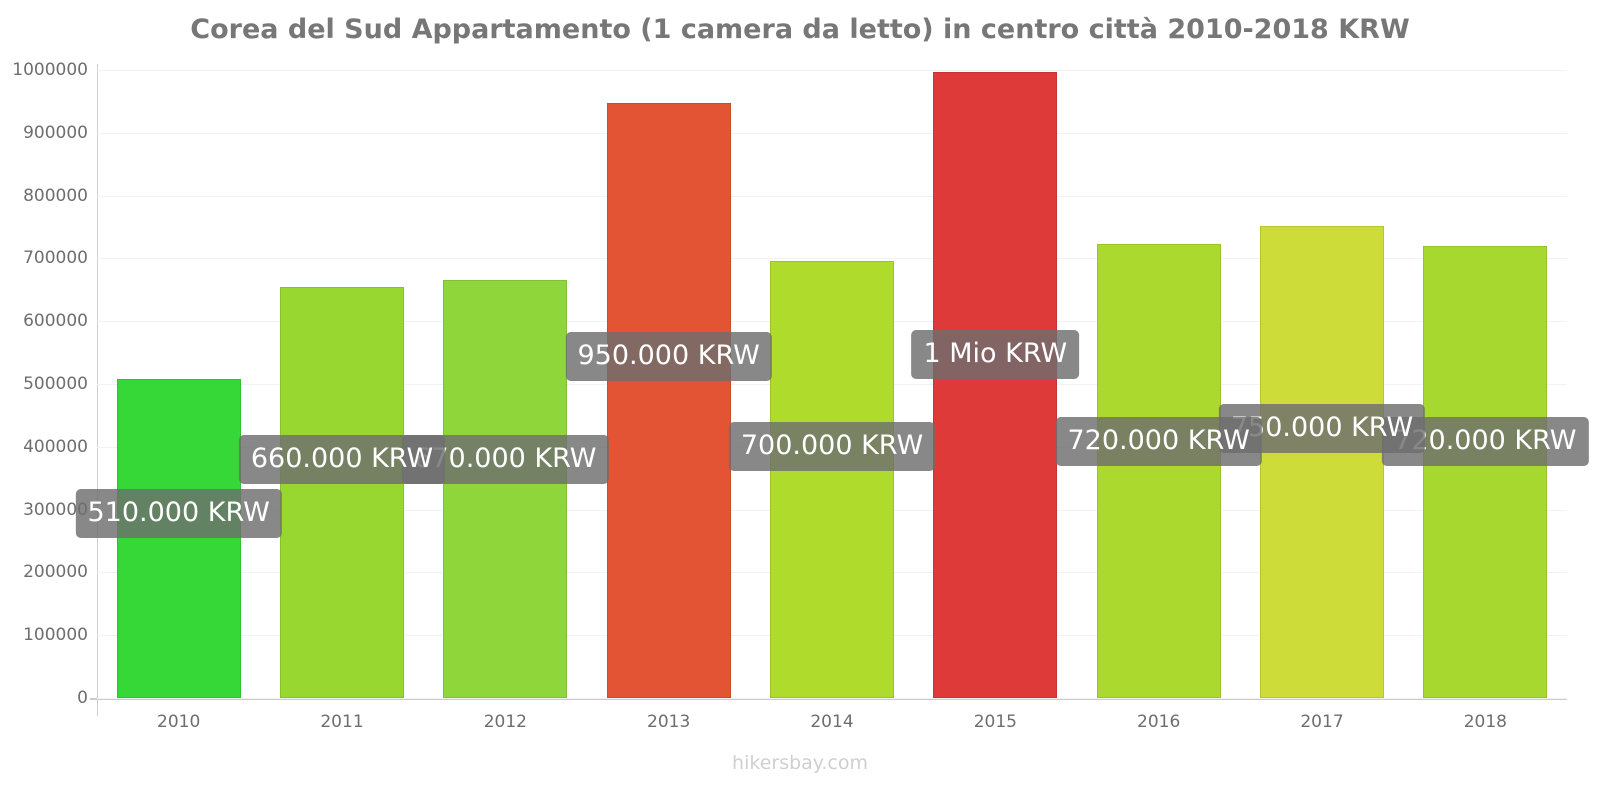 The height and width of the screenshot is (800, 1600). Describe the element at coordinates (832, 479) in the screenshot. I see `bar-2014` at that location.